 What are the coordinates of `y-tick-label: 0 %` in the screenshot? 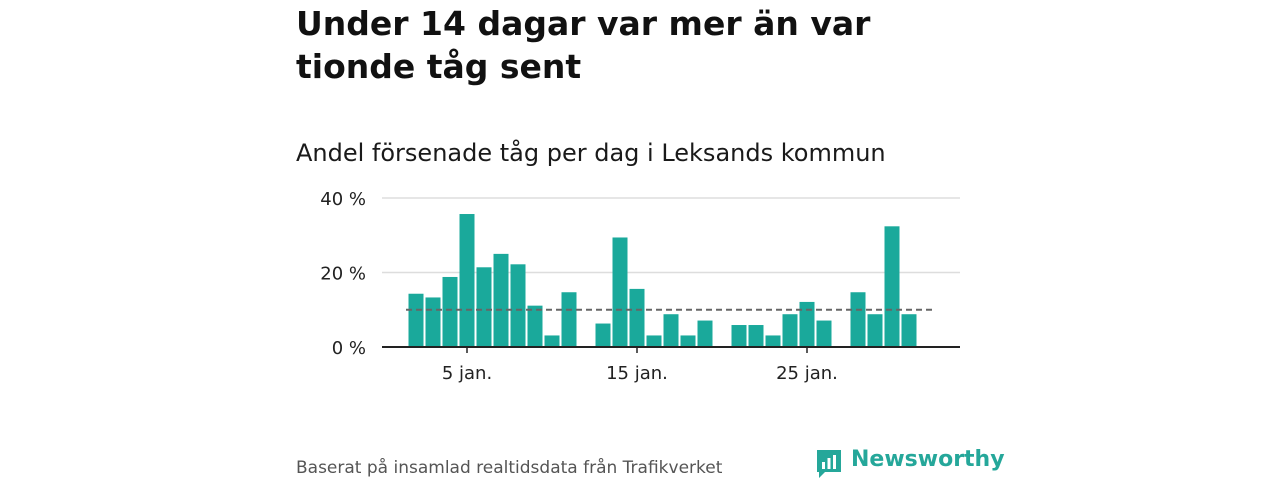 It's located at (349, 348).